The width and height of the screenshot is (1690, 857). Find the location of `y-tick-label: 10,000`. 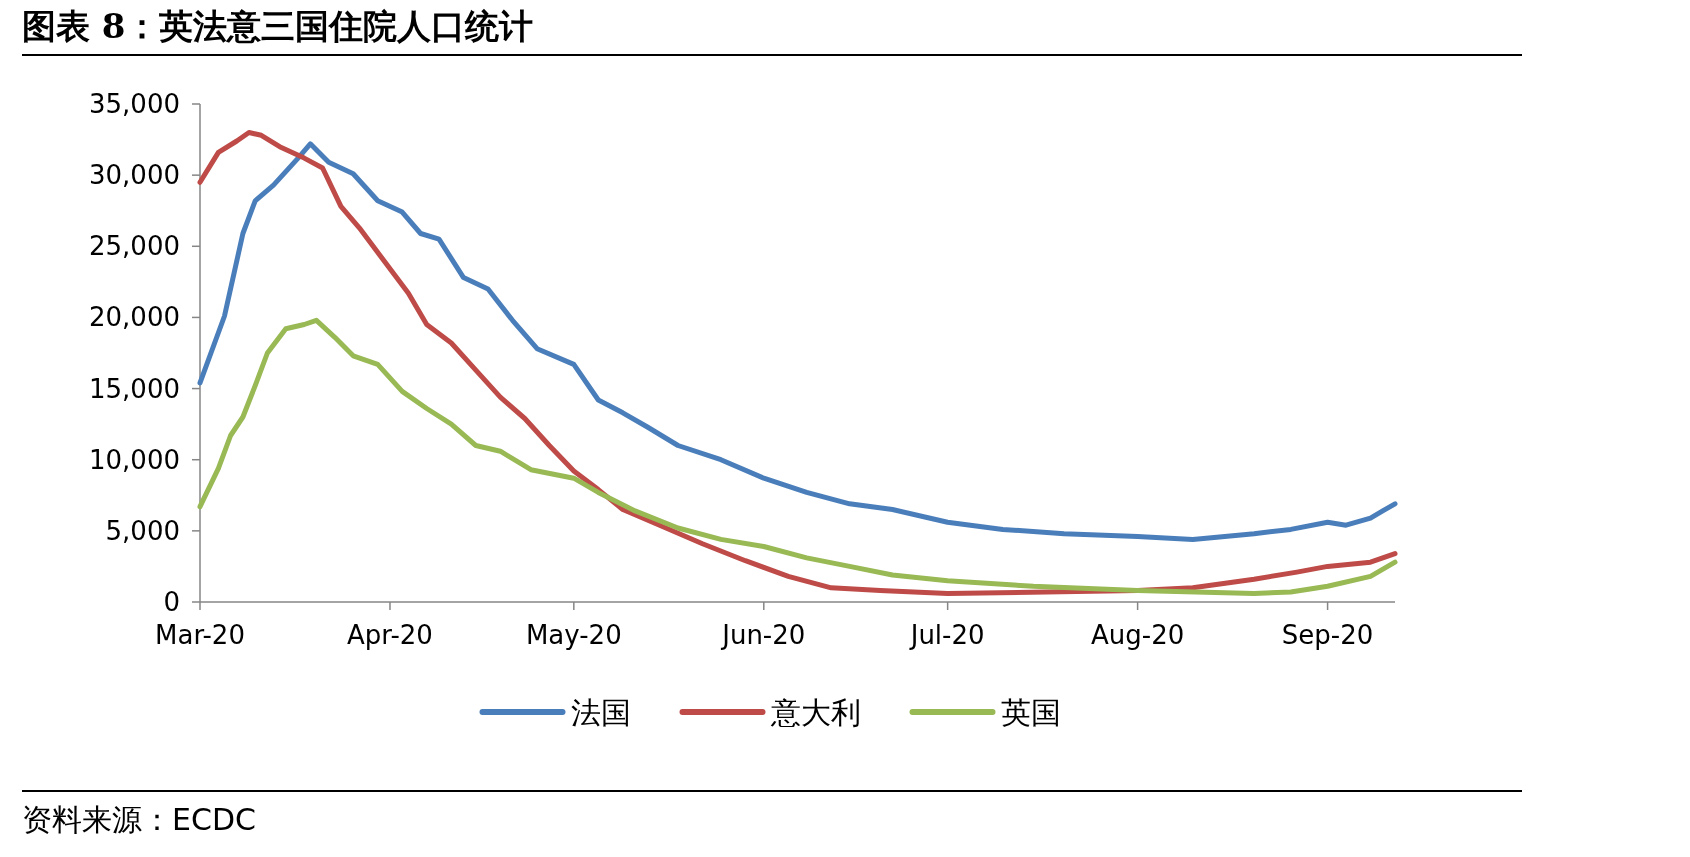

y-tick-label: 10,000 is located at coordinates (134, 459).